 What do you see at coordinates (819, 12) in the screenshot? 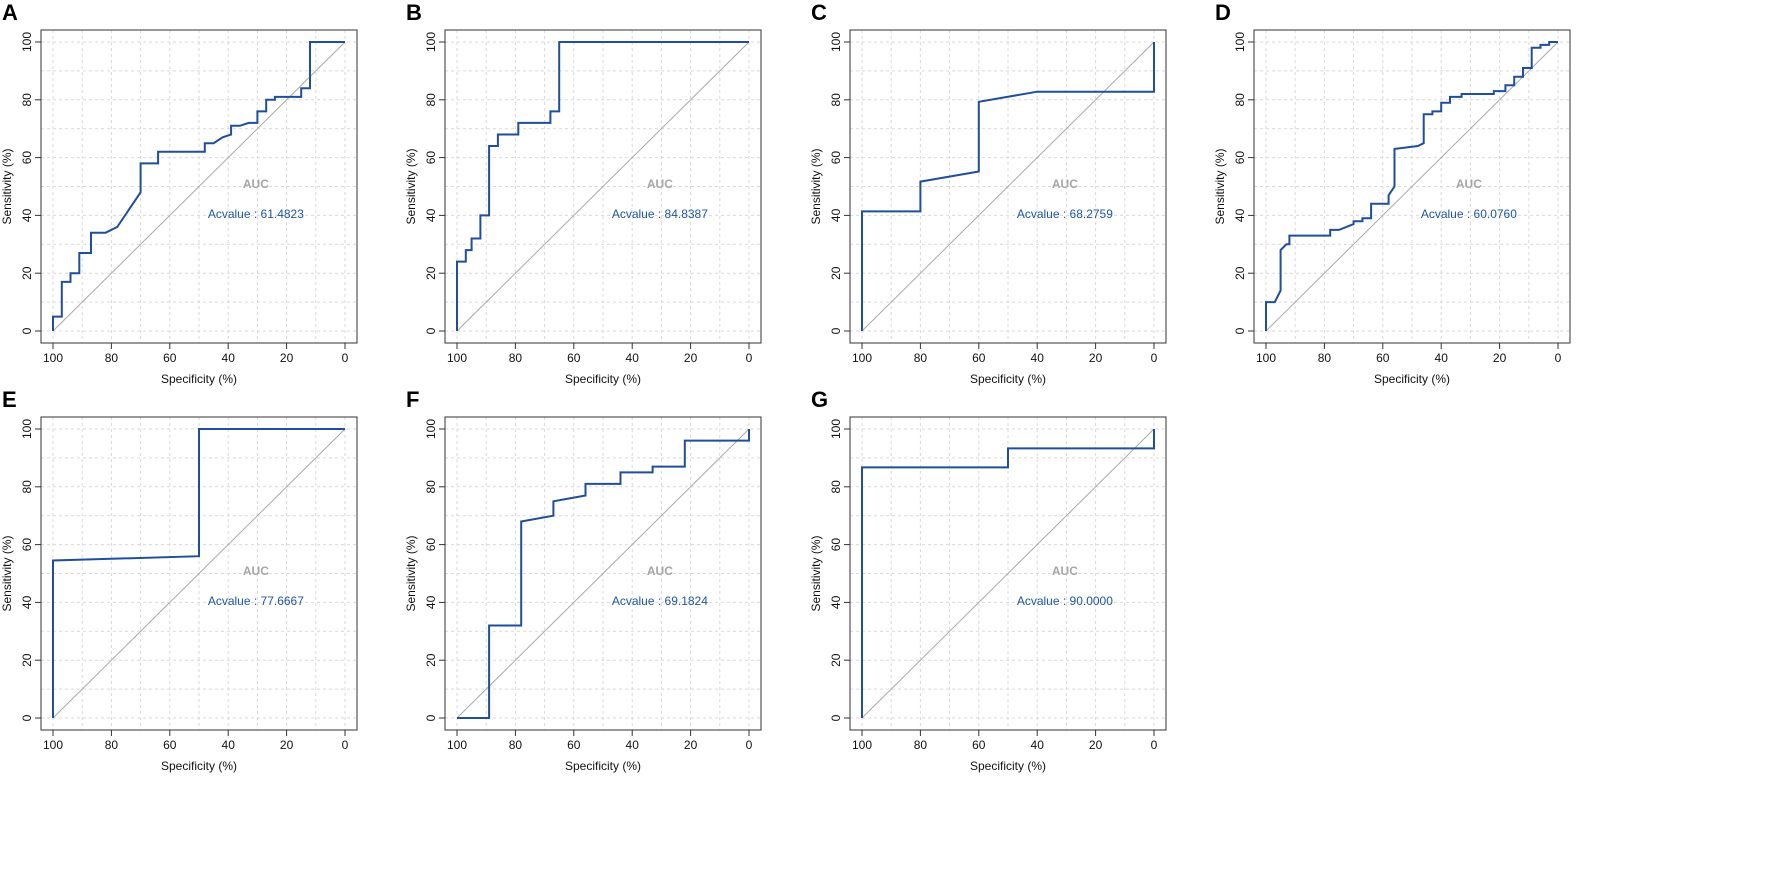
I see `panel-letter: C` at bounding box center [819, 12].